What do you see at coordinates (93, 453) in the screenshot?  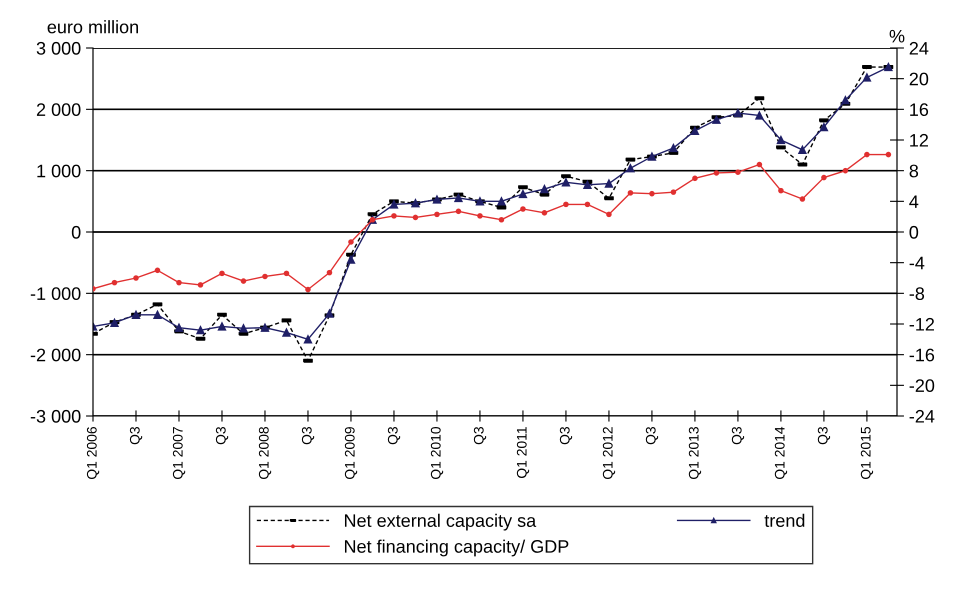 I see `x-tick-label: Q1 2006` at bounding box center [93, 453].